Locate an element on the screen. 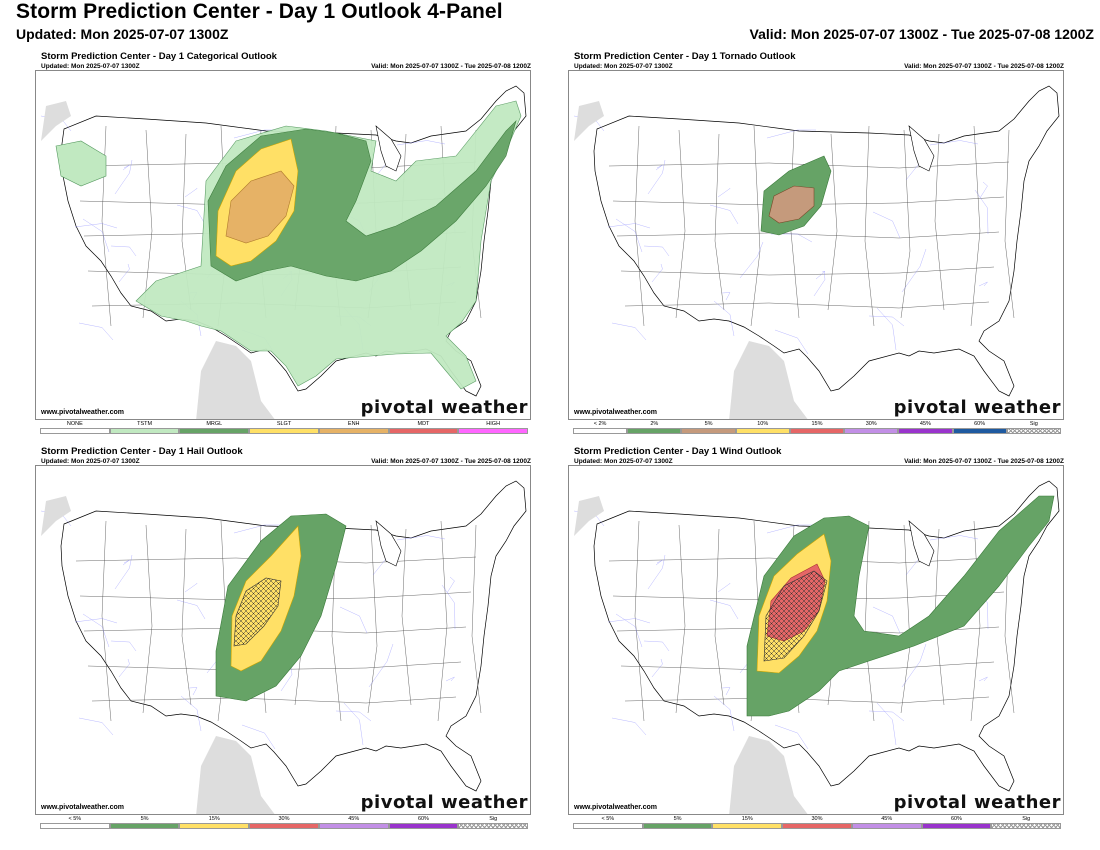 This screenshot has width=1100, height=850. legend-item: 45% is located at coordinates (925, 427).